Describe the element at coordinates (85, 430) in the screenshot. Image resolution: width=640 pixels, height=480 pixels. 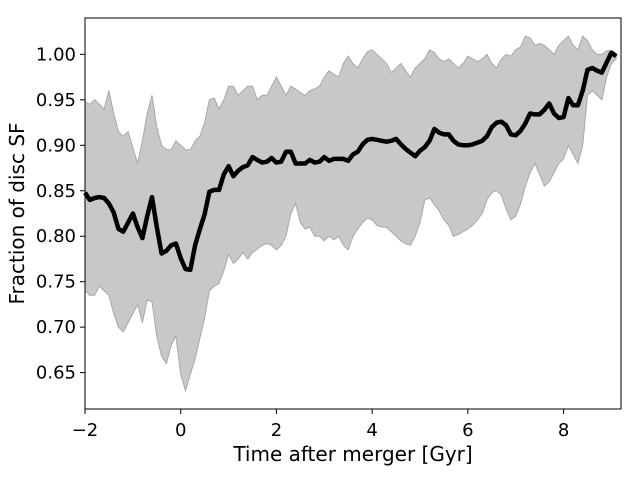
I see `x-tick-label: −2` at that location.